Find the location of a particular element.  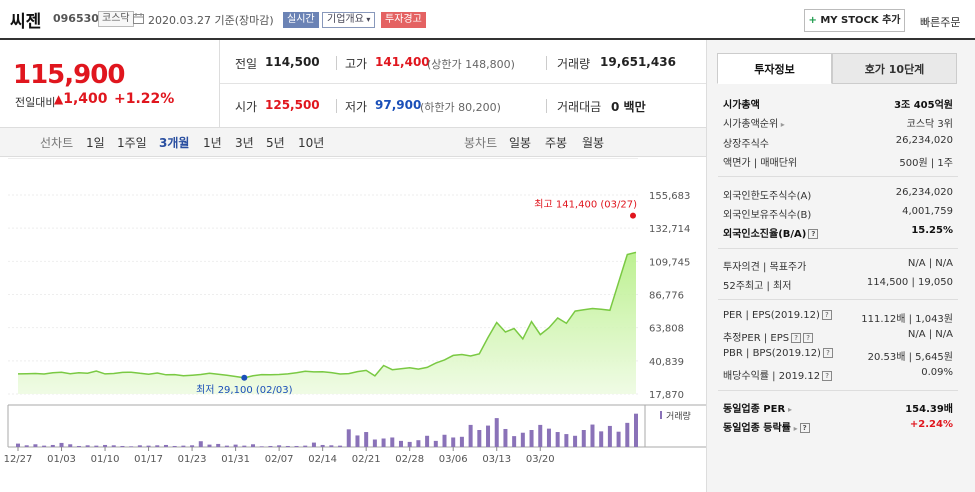

summary-row-divider is located at coordinates (463, 83).